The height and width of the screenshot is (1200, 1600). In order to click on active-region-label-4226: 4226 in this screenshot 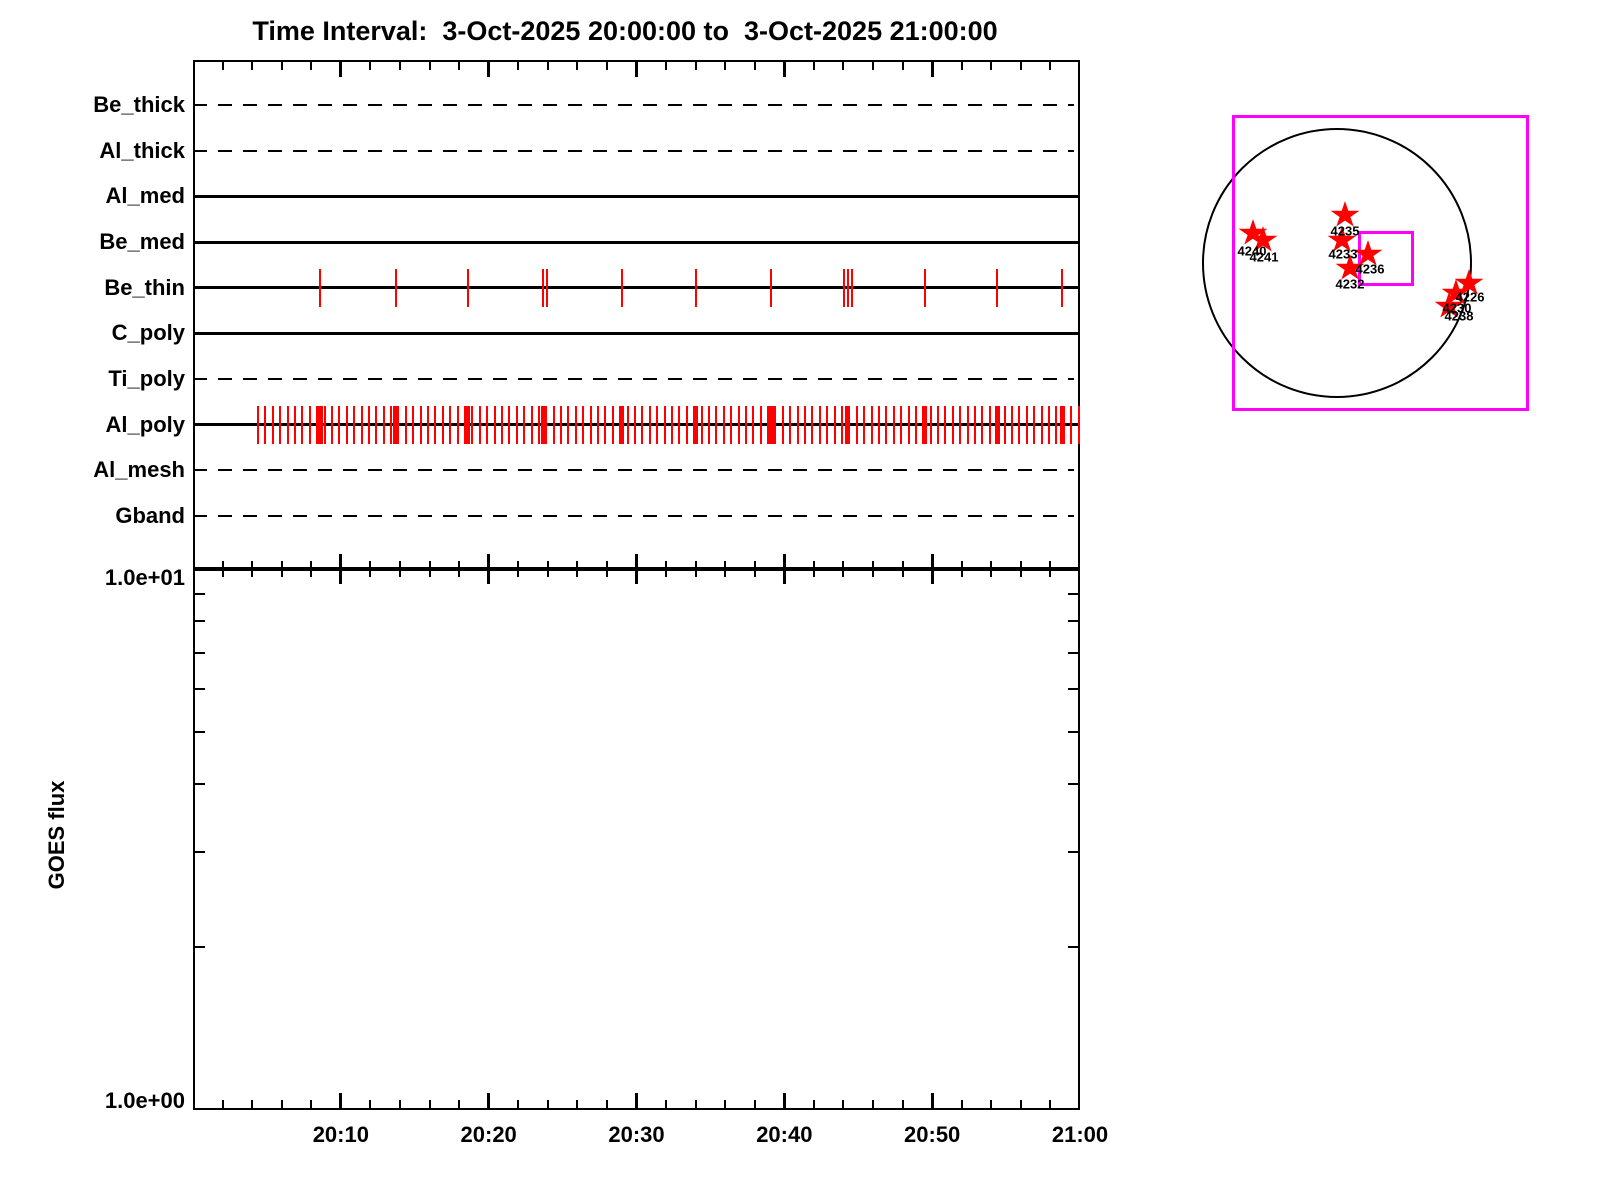, I will do `click(1470, 297)`.